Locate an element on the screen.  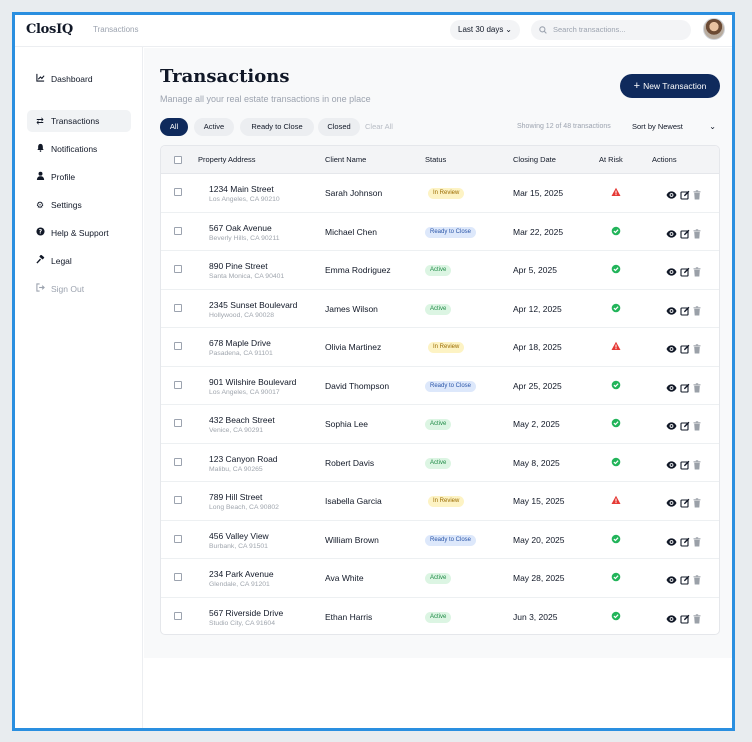
filter-chip-closed: Closed is located at coordinates (339, 127).